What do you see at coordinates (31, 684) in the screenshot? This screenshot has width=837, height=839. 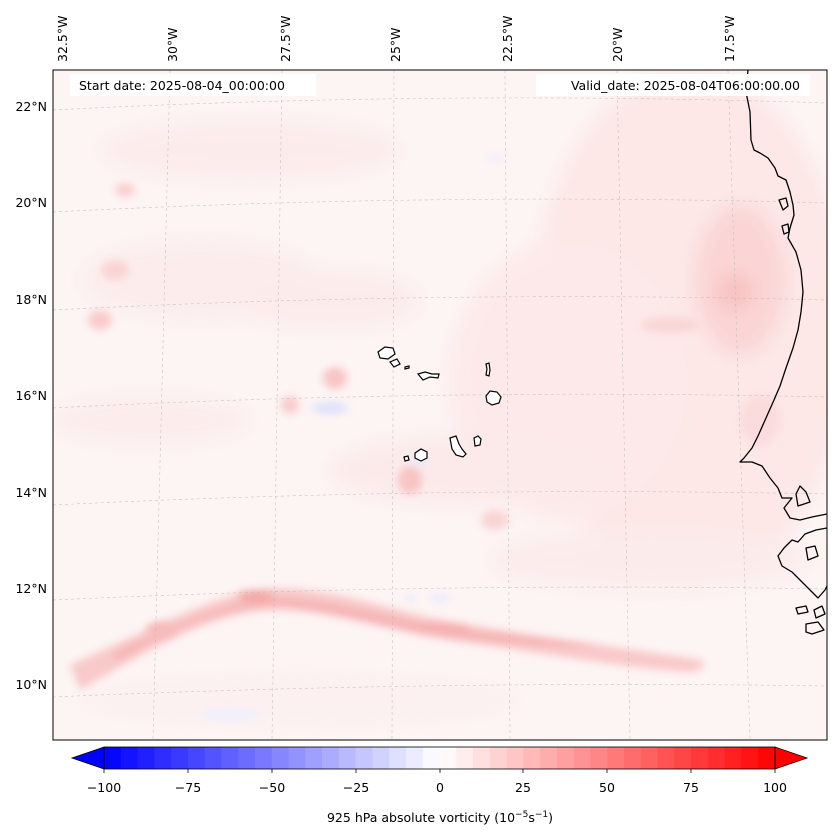 I see `lat-label-10n: 10°N` at bounding box center [31, 684].